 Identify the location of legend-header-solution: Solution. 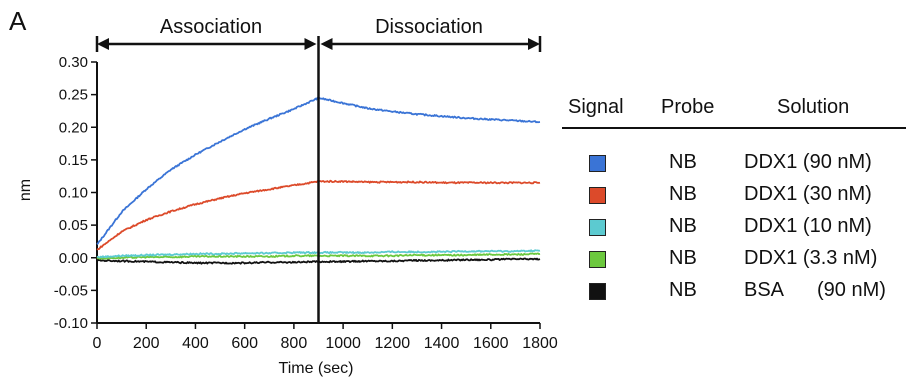
(813, 107).